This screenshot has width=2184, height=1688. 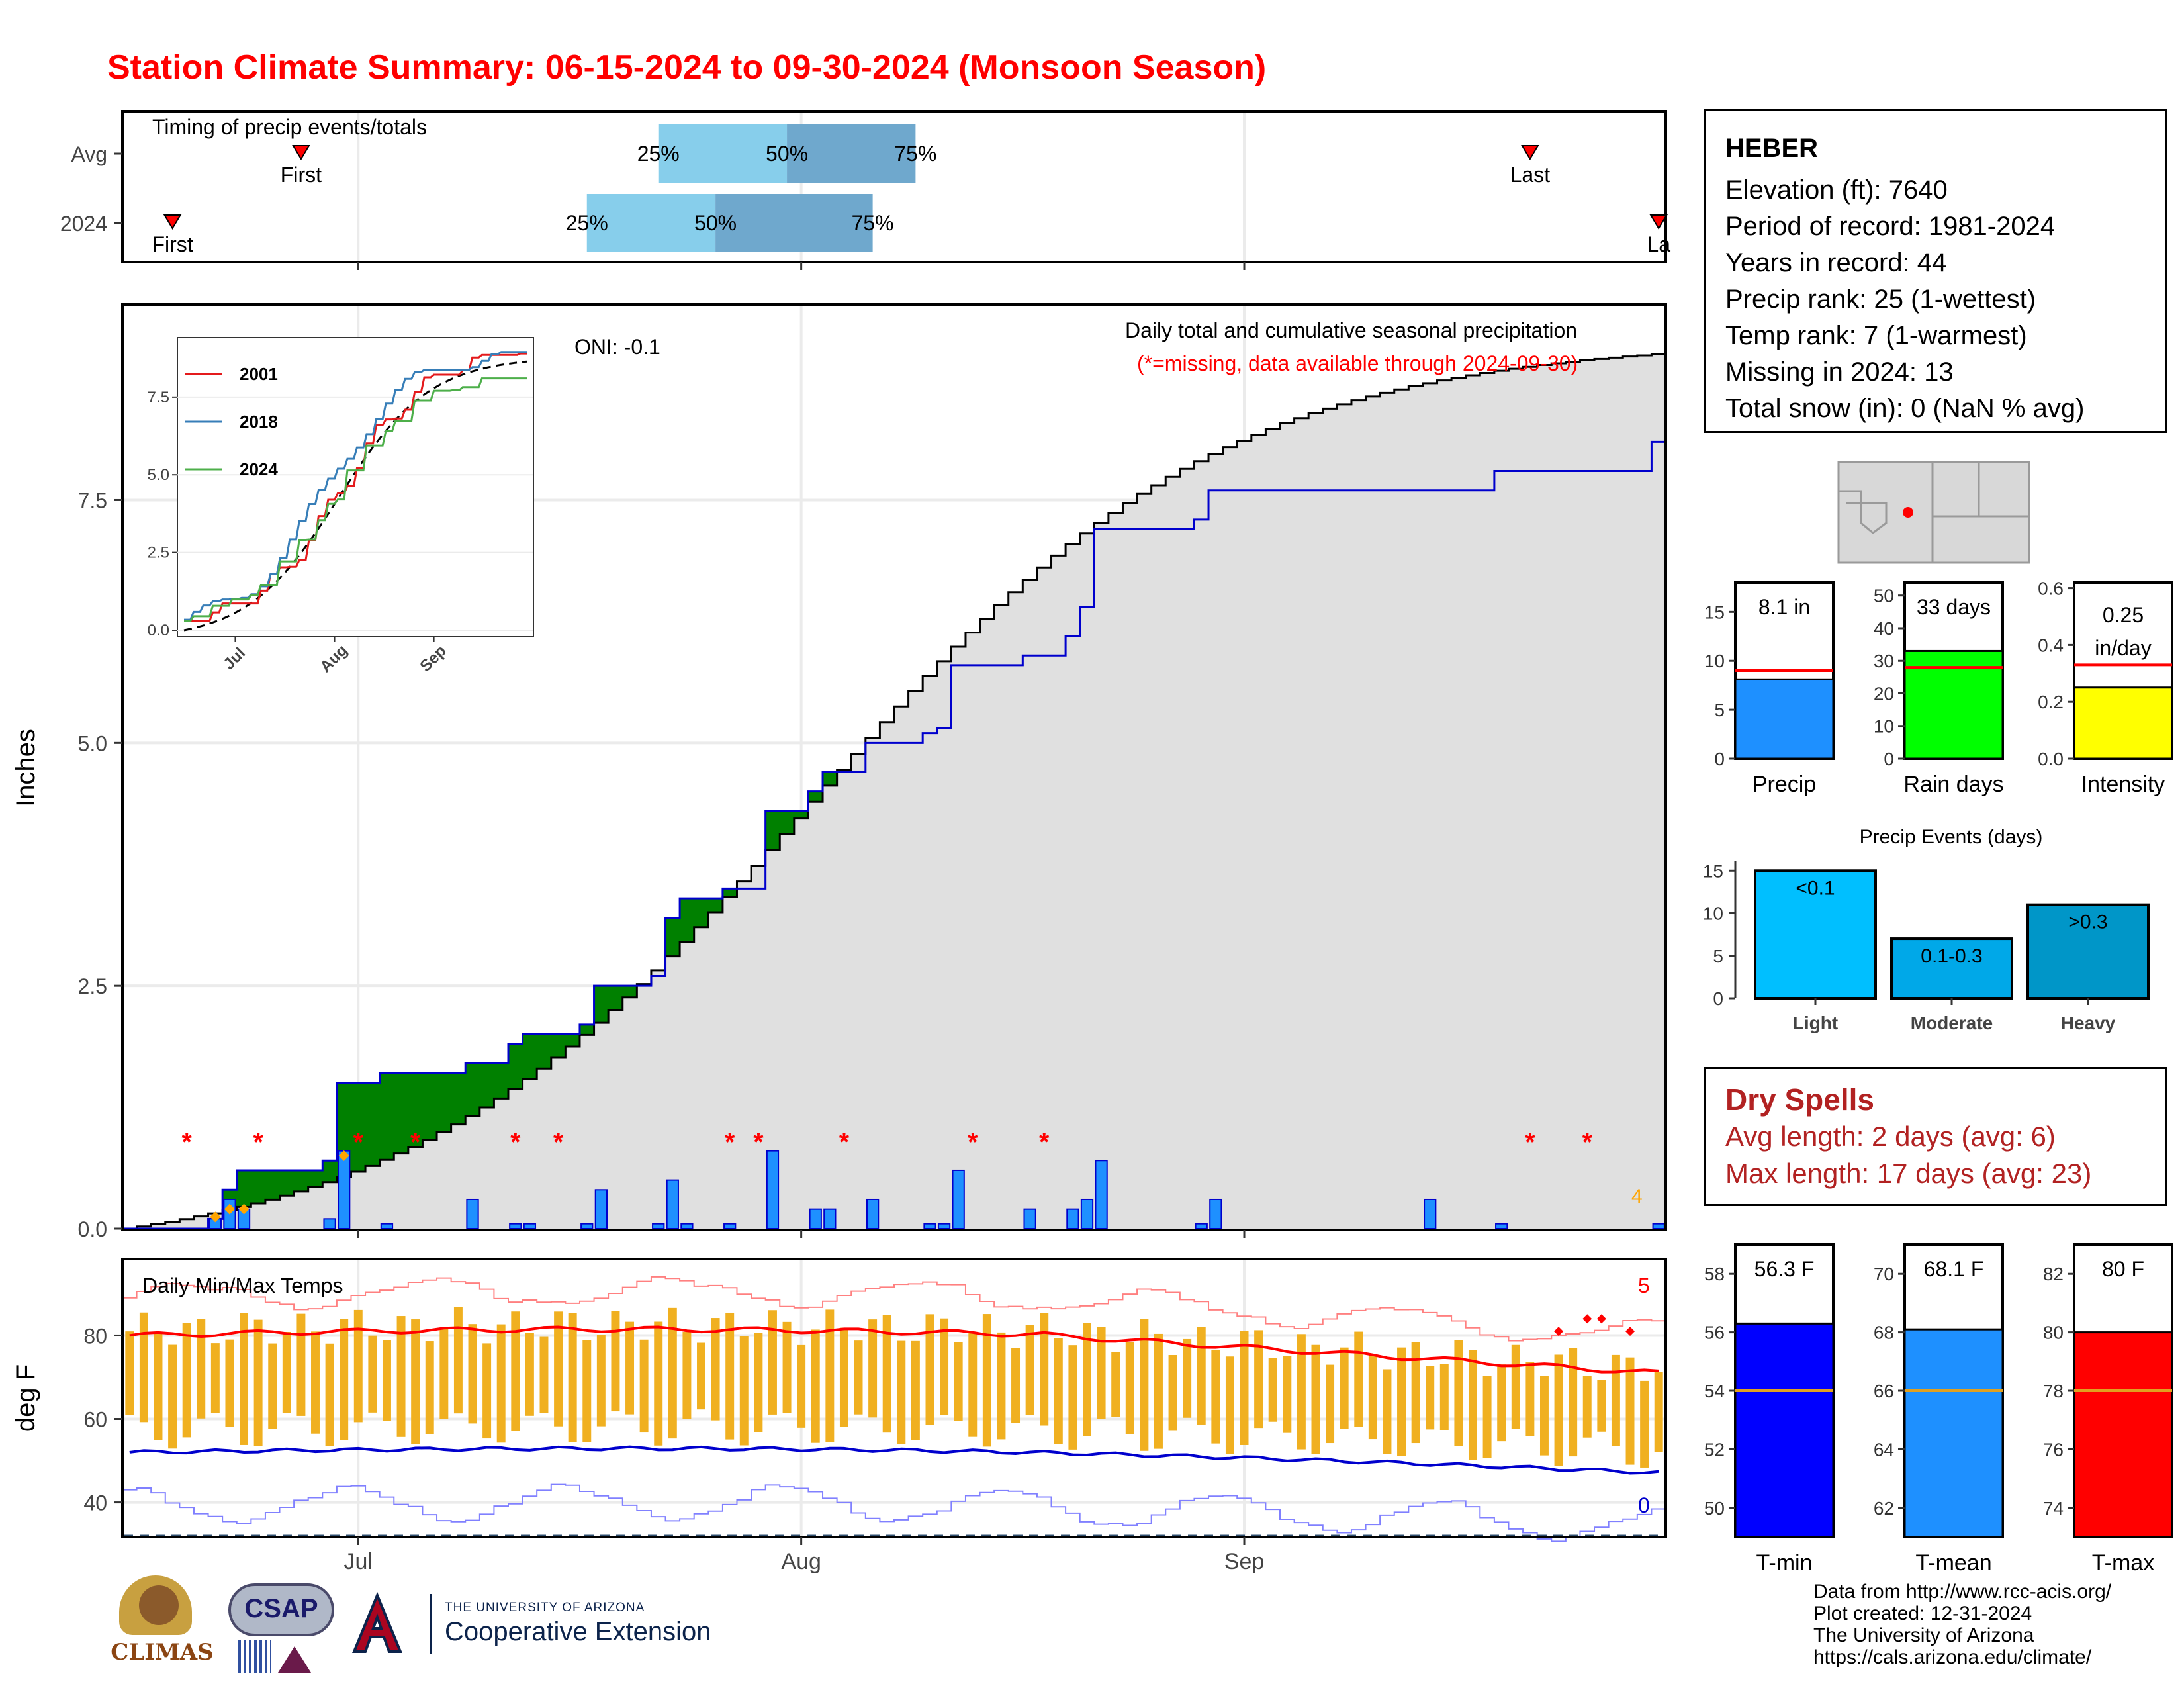 What do you see at coordinates (83, 224) in the screenshot?
I see `timing-row-label: 2024` at bounding box center [83, 224].